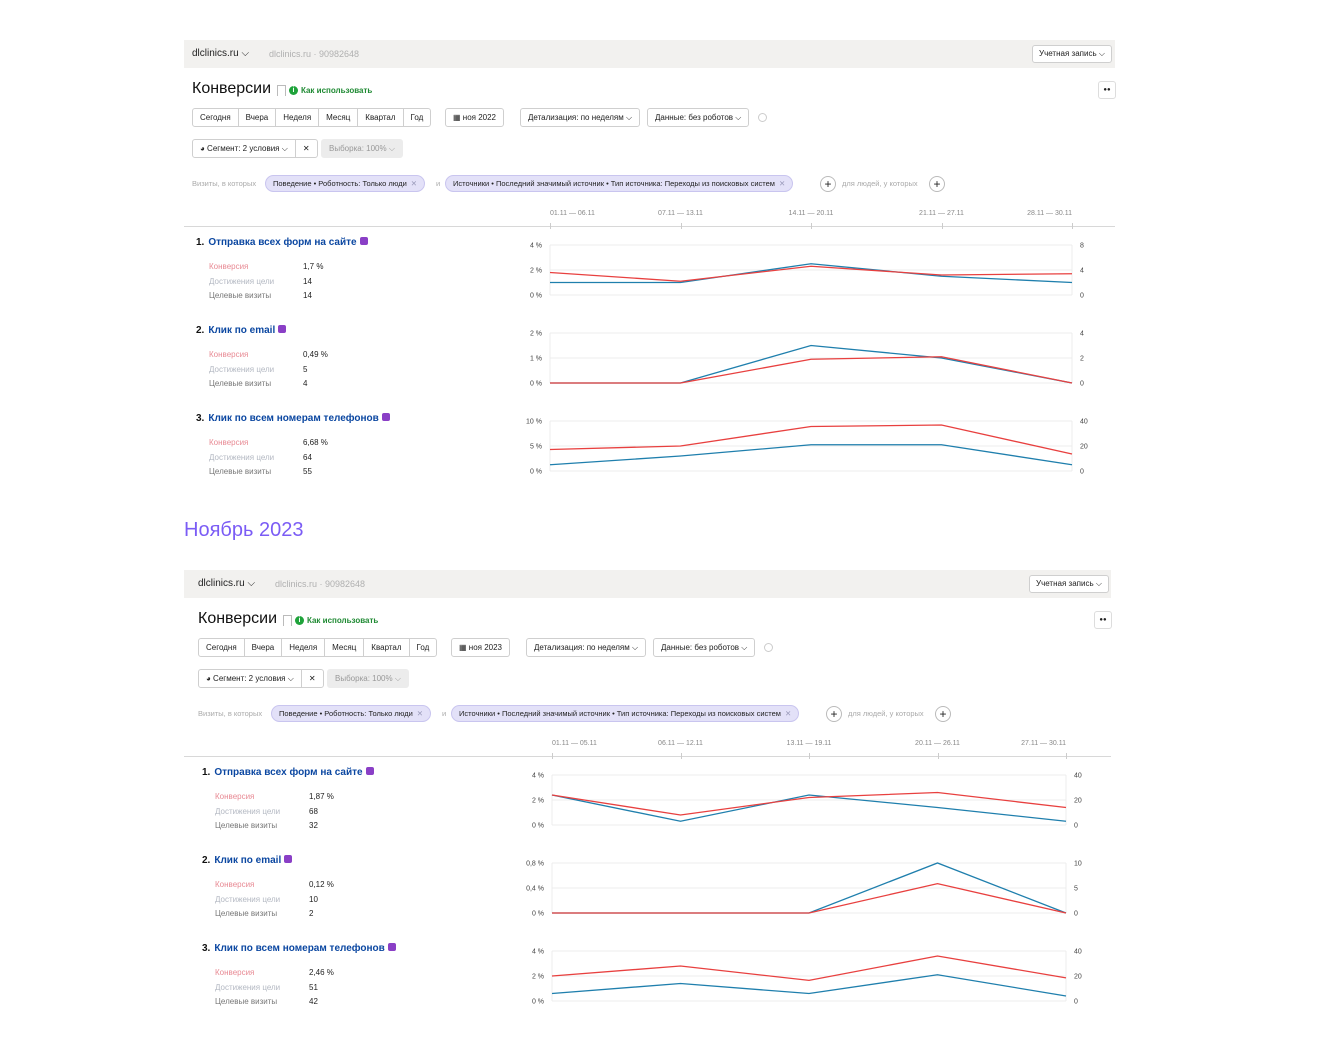  Describe the element at coordinates (200, 330) in the screenshot. I see `goal-number: 2.` at that location.